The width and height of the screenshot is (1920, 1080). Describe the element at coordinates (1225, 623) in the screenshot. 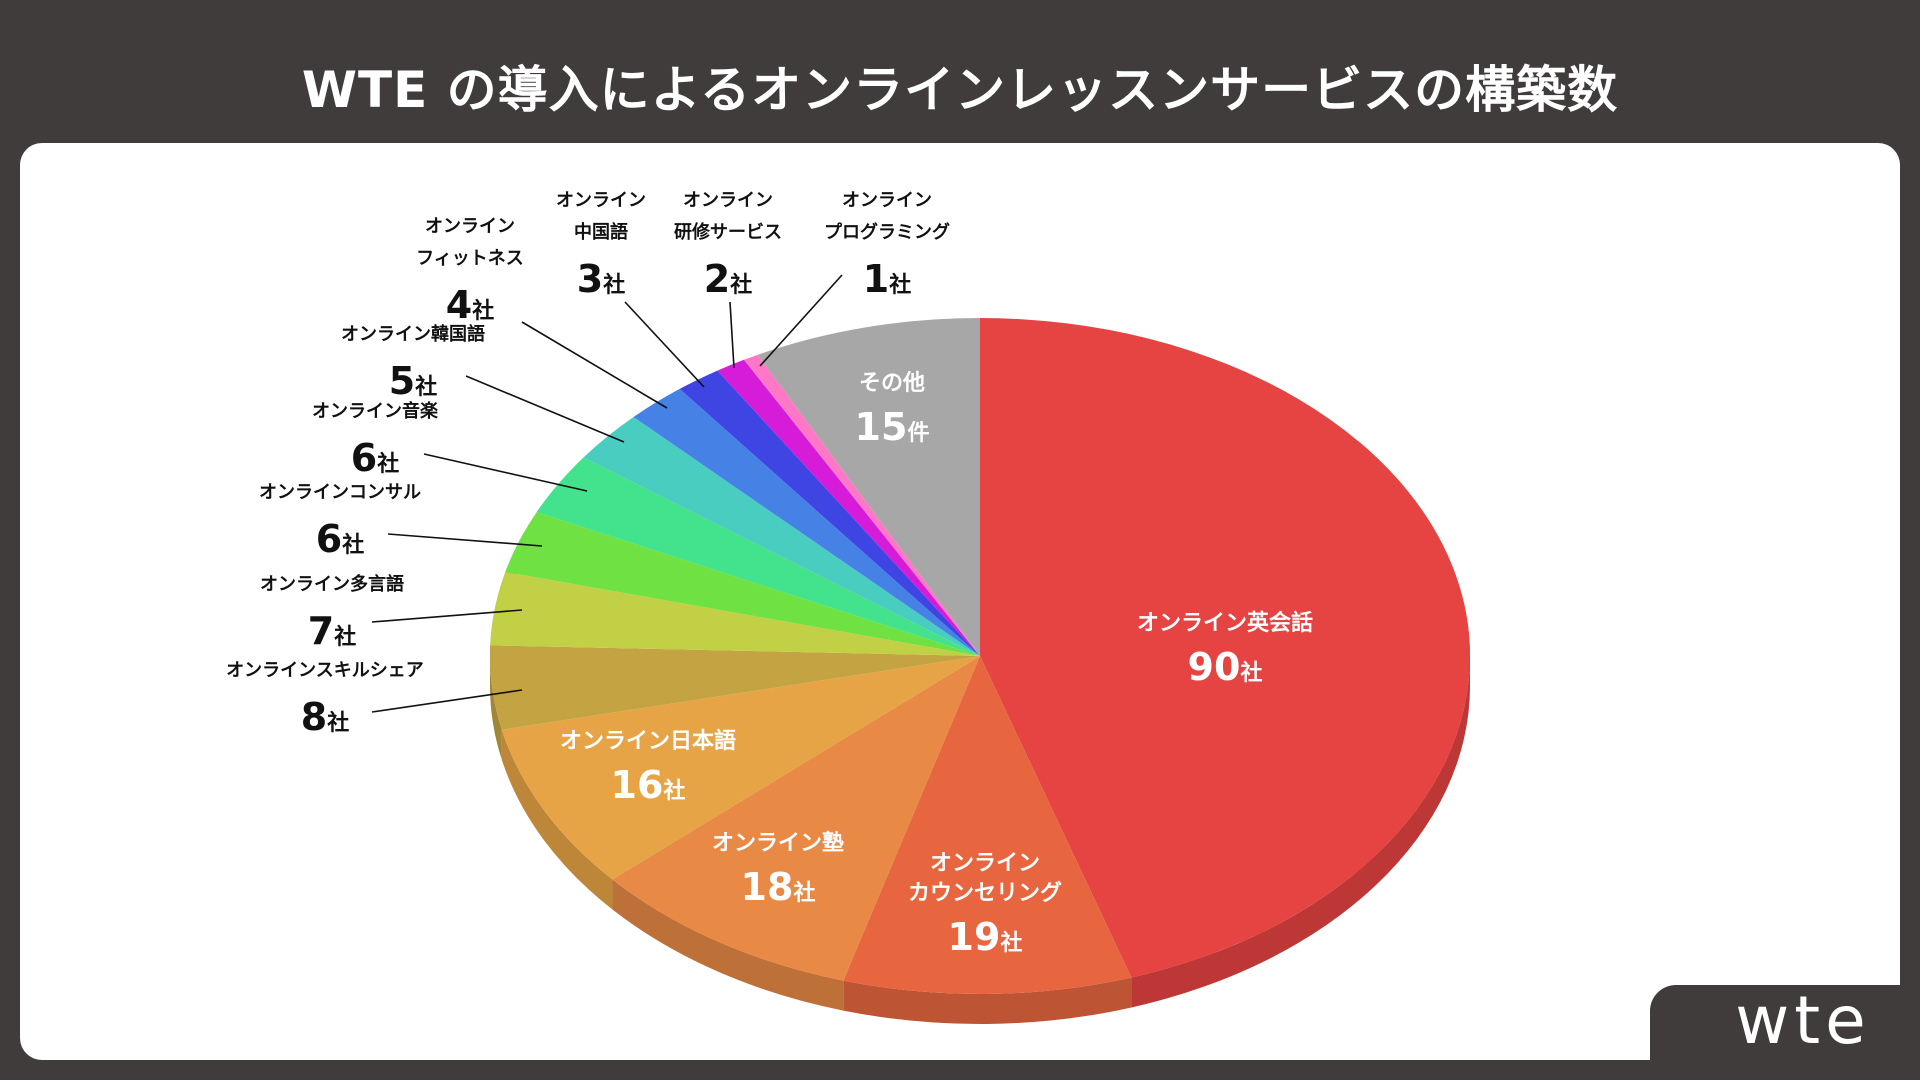

I see `slice-0-label-line-0: オンライン英会話` at that location.